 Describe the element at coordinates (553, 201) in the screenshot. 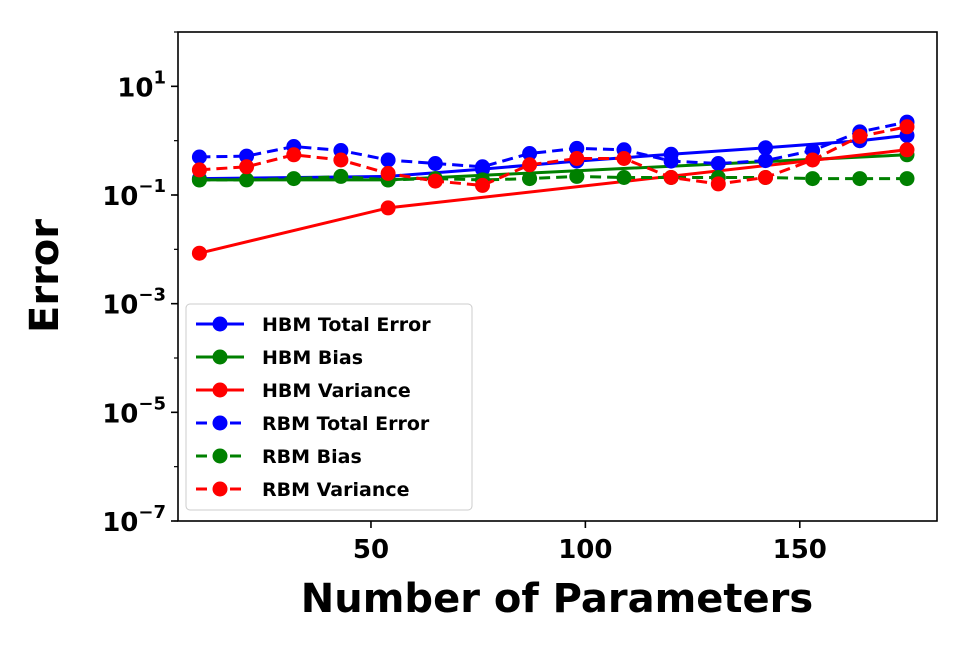

I see `series-hbm-variance` at that location.